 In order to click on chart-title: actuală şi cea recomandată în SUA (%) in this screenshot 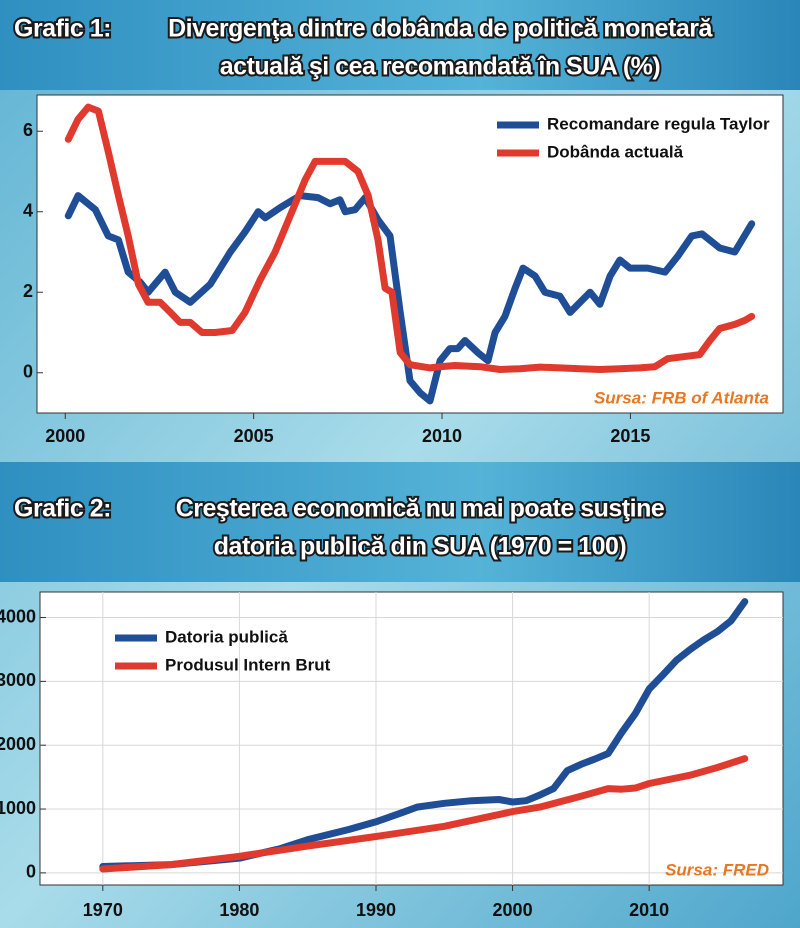, I will do `click(440, 67)`.